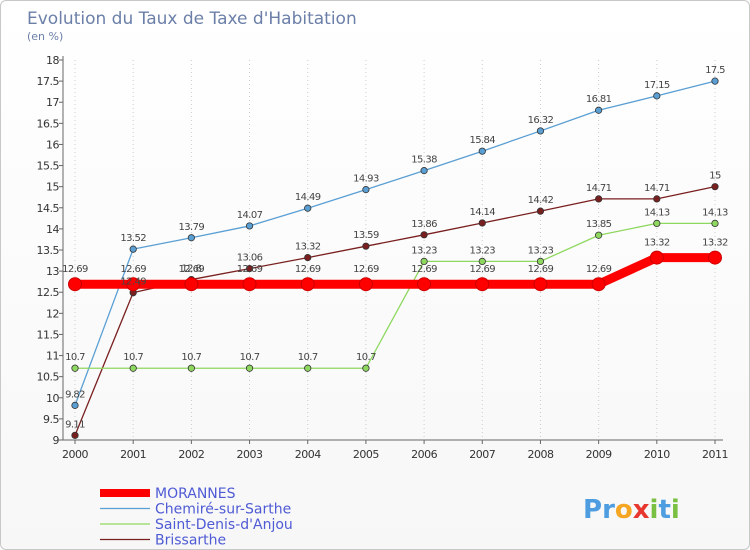 The height and width of the screenshot is (550, 750). Describe the element at coordinates (75, 394) in the screenshot. I see `data-label: 9.82` at that location.